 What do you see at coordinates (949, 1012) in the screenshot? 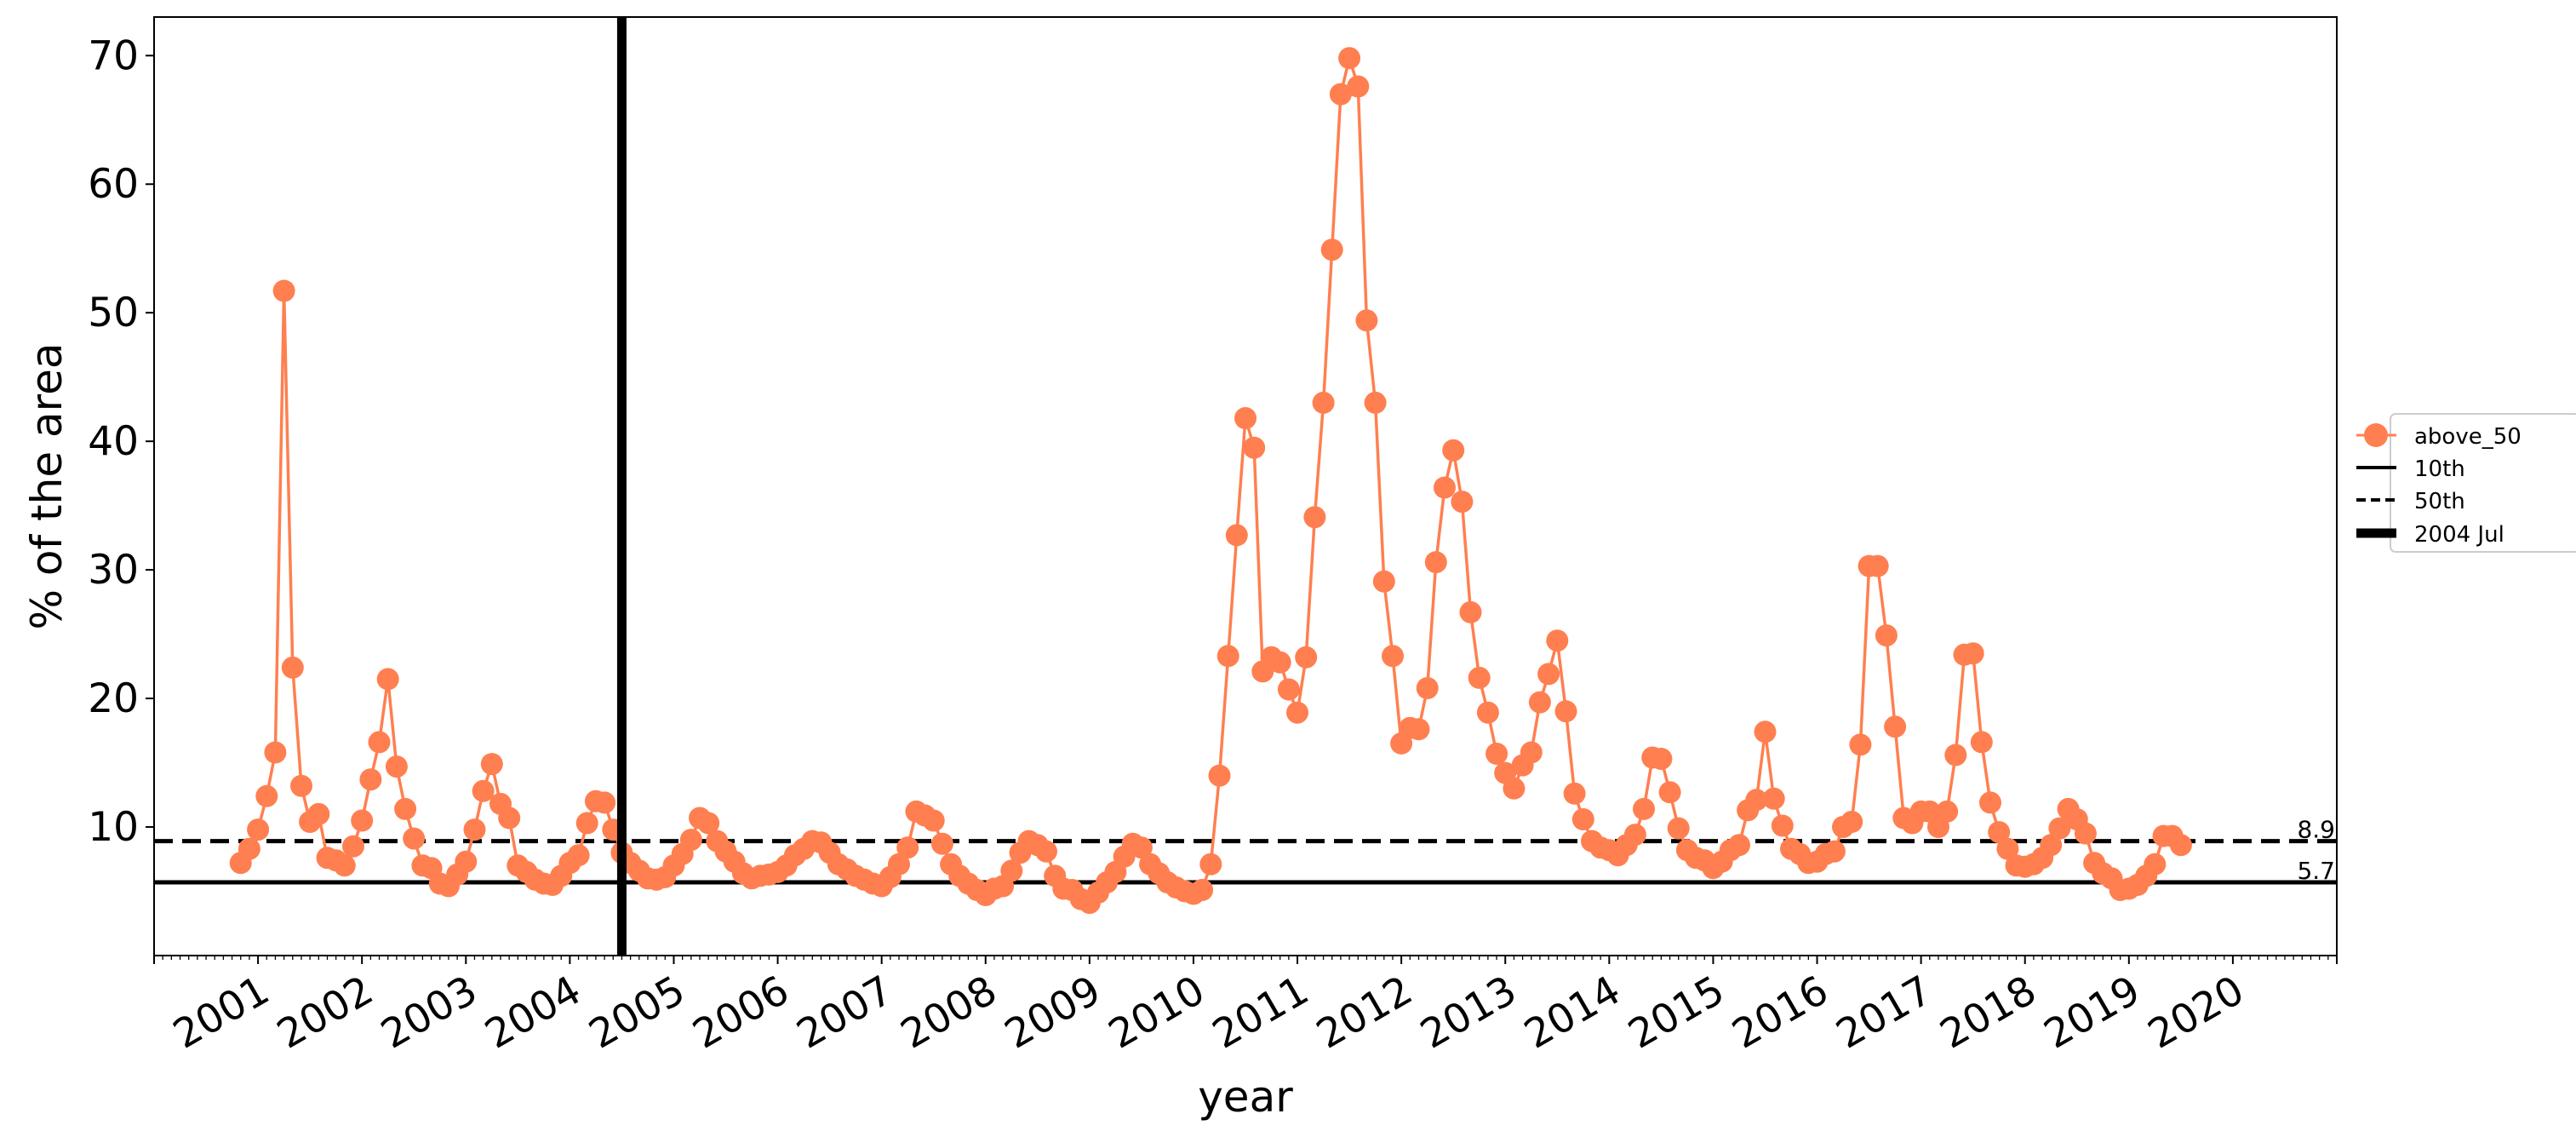
I see `x-tick-label-2008: 2008` at bounding box center [949, 1012].